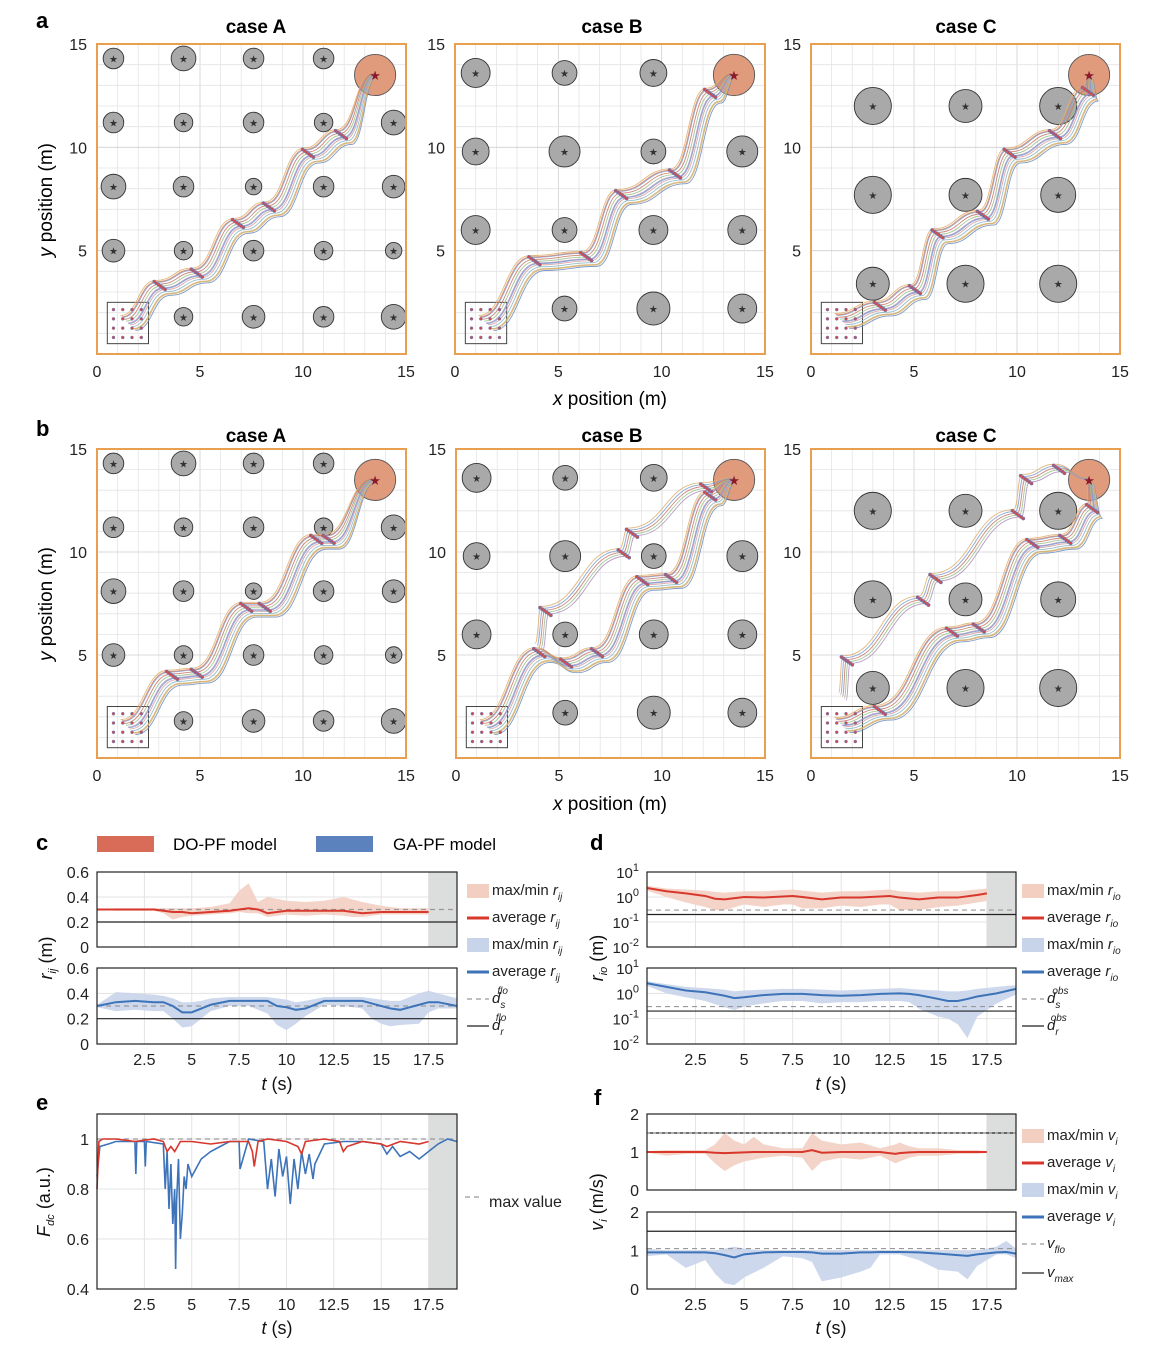 Image resolution: width=1163 pixels, height=1346 pixels. What do you see at coordinates (251, 199) in the screenshot?
I see `plot-frame` at bounding box center [251, 199].